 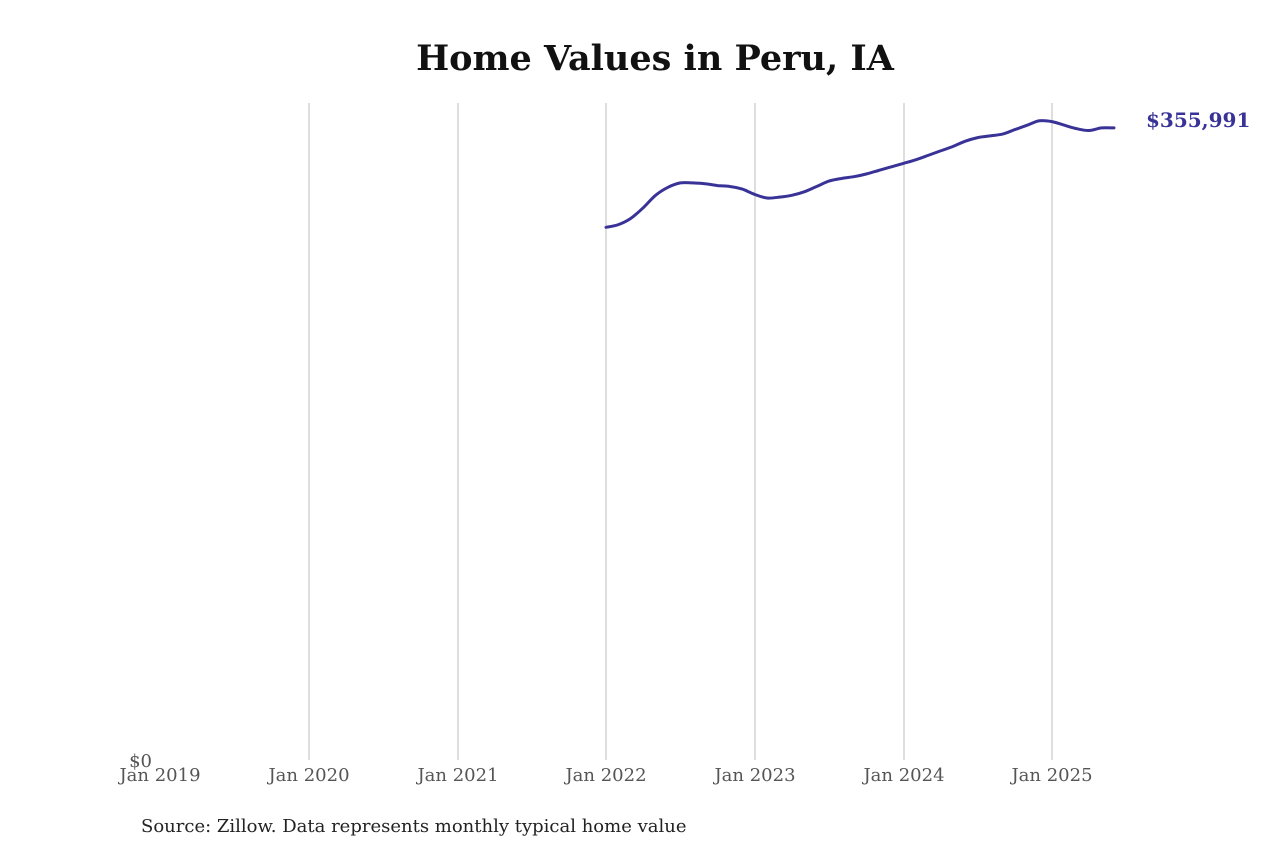 What do you see at coordinates (860, 174) in the screenshot?
I see `series-line` at bounding box center [860, 174].